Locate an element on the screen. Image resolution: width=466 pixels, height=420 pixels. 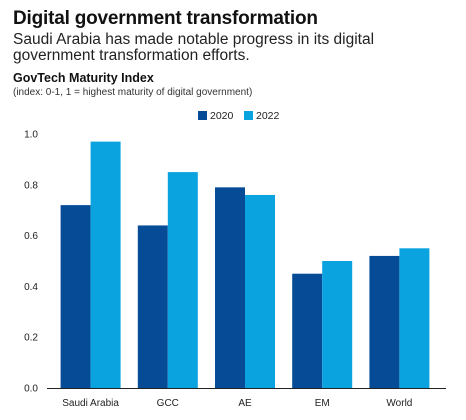
legend-swatch-2020 is located at coordinates (202, 115).